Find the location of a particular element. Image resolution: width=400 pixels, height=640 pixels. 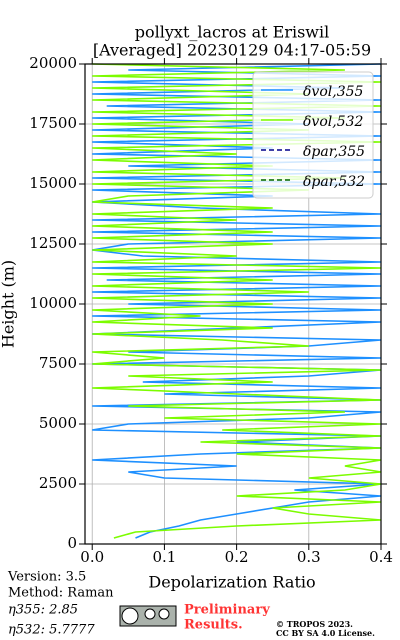

x-tick-label: 0.0 is located at coordinates (92, 557).